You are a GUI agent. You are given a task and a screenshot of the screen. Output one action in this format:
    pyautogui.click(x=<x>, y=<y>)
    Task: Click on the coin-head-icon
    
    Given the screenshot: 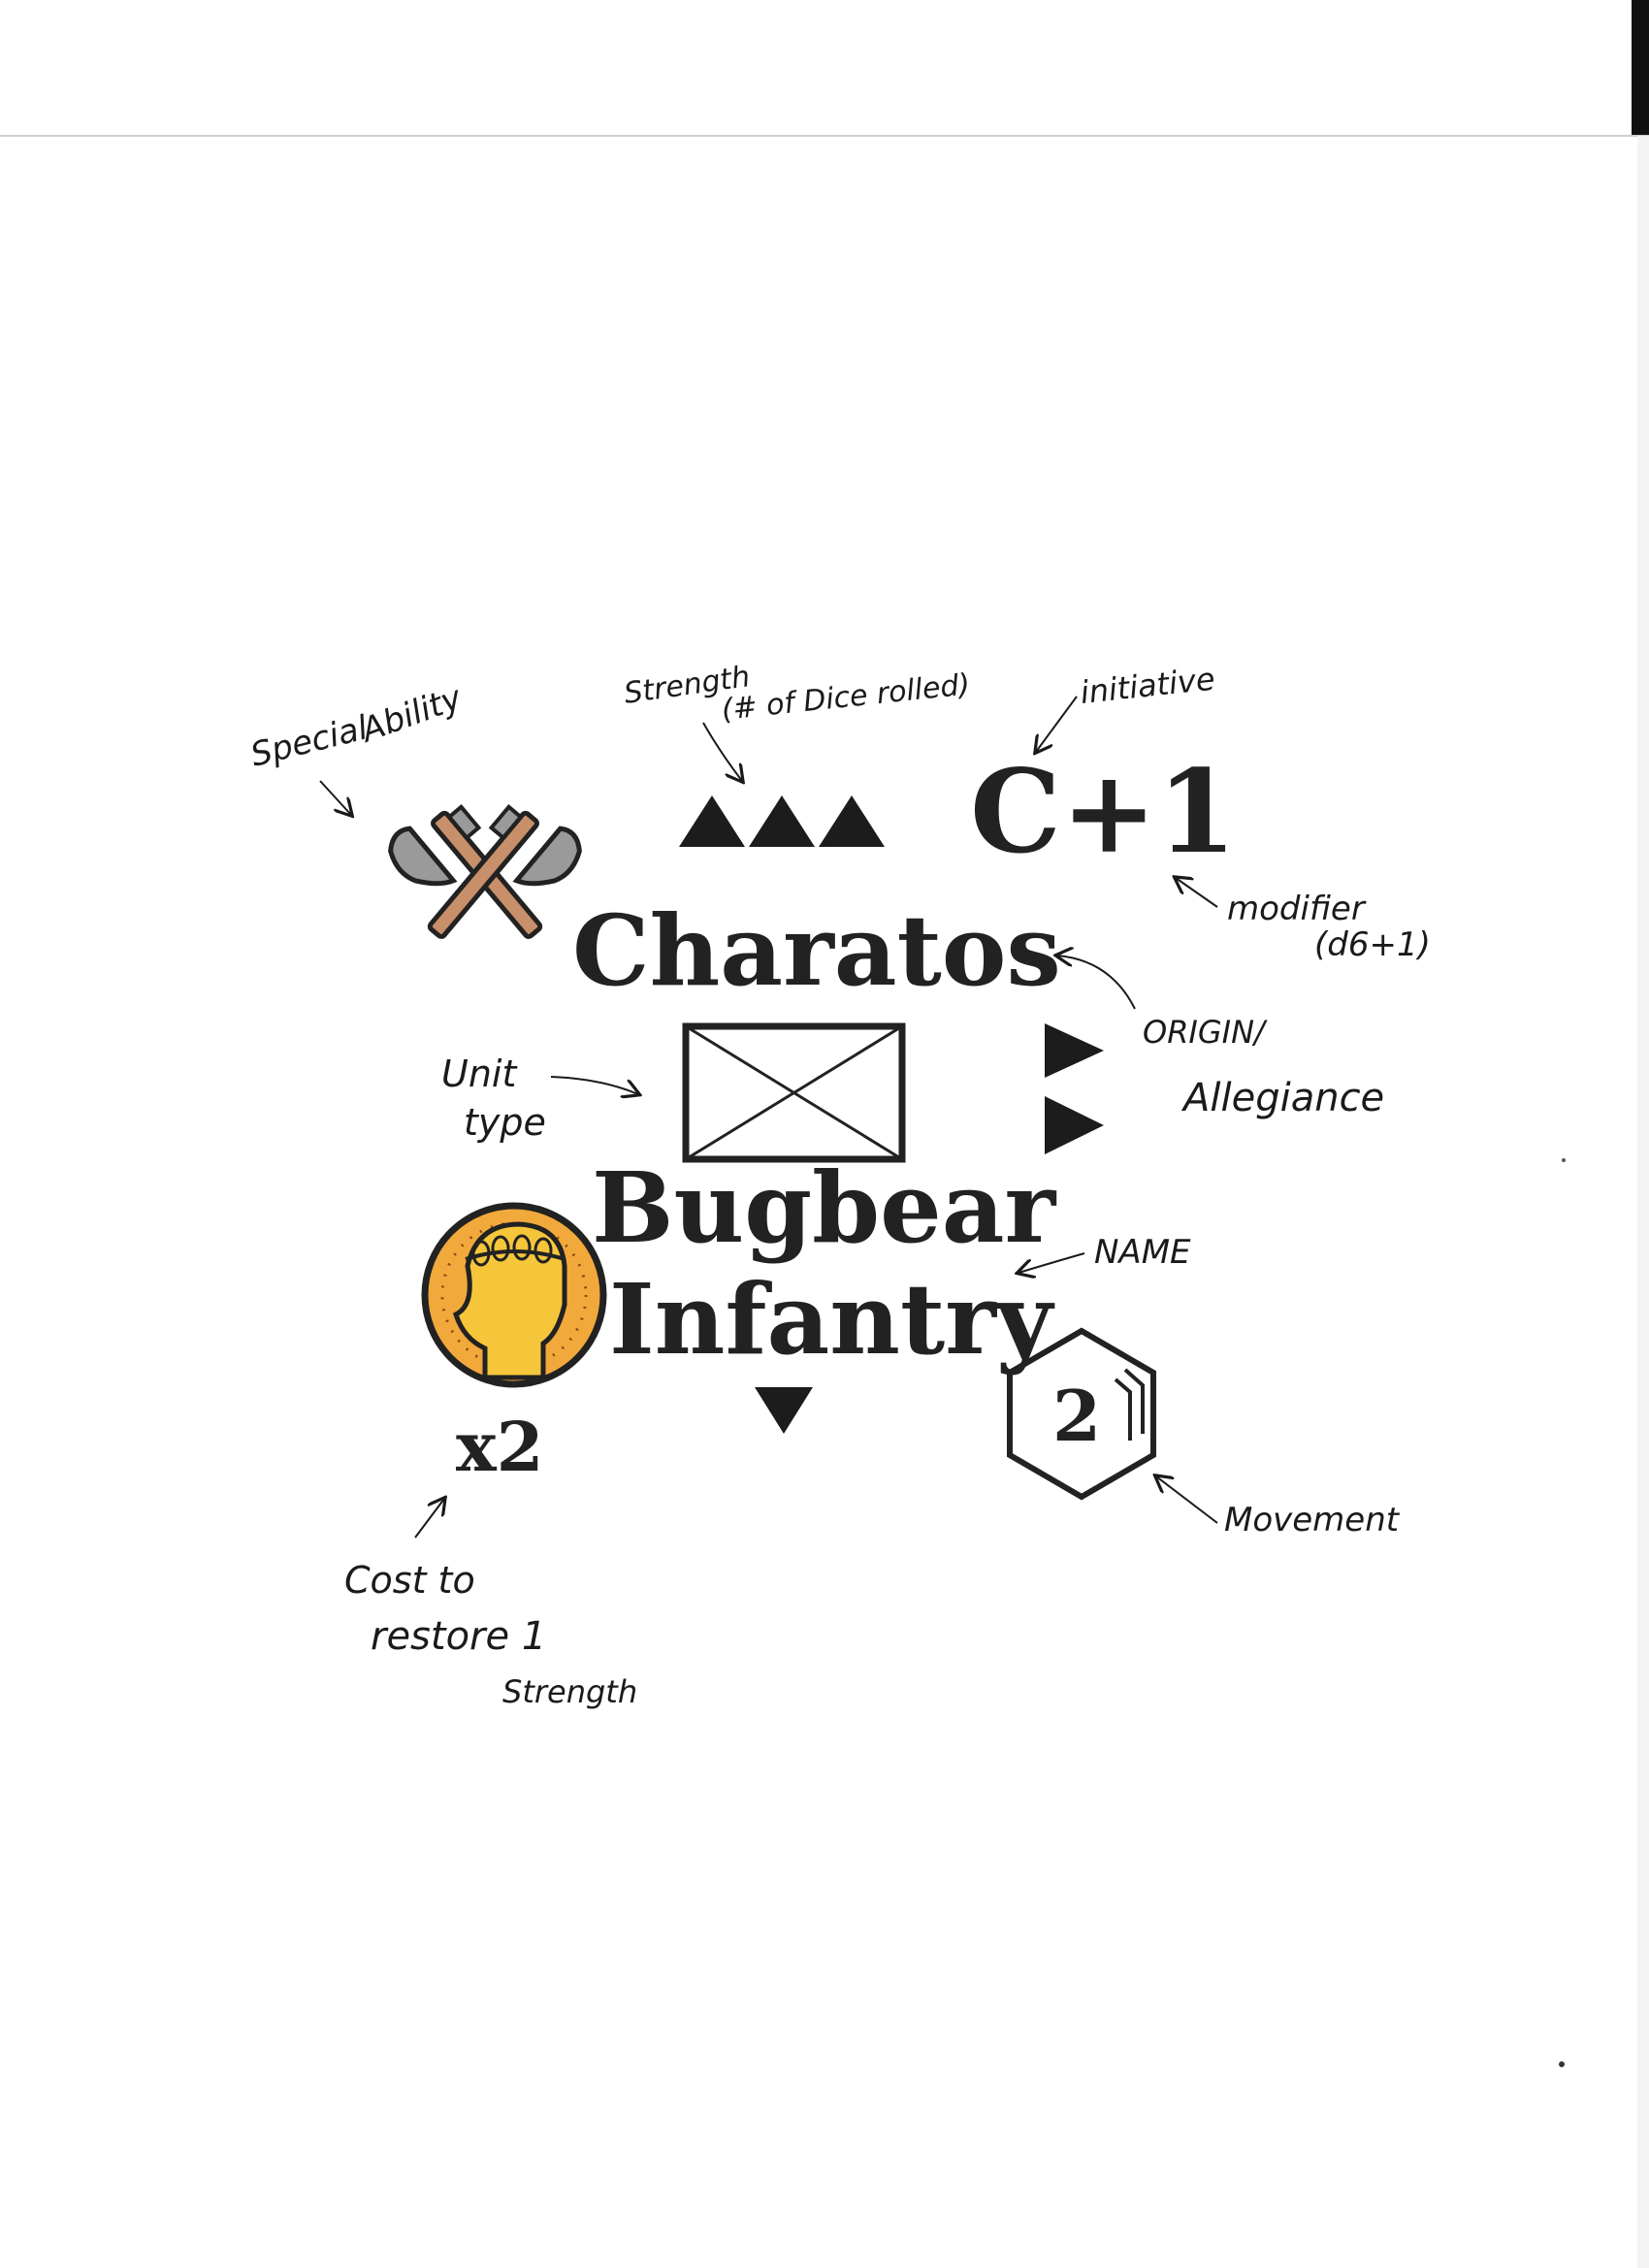 What is the action you would take?
    pyautogui.click(x=514, y=1295)
    